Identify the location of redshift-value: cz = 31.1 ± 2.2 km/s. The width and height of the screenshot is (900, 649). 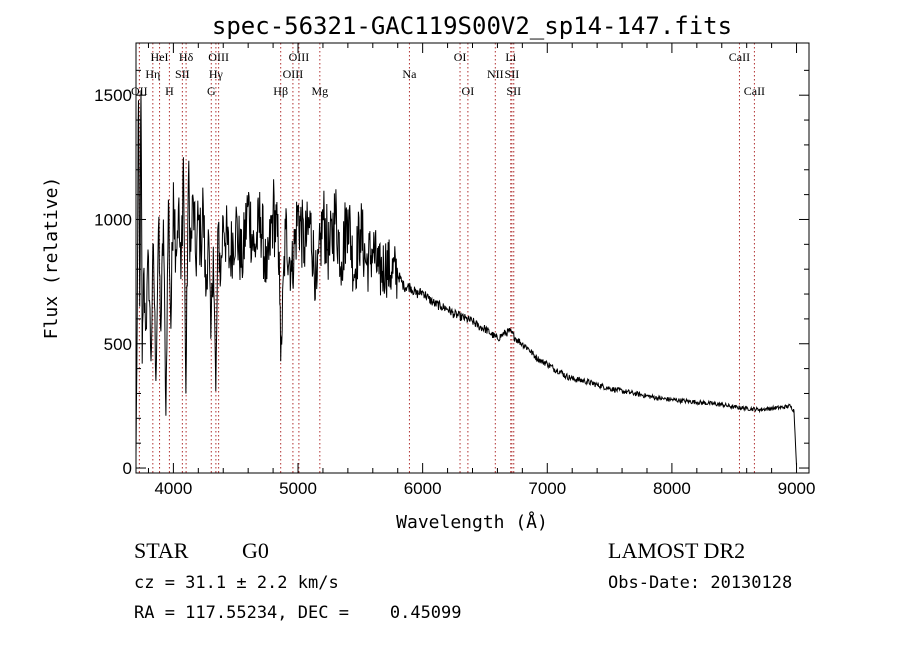
(236, 583).